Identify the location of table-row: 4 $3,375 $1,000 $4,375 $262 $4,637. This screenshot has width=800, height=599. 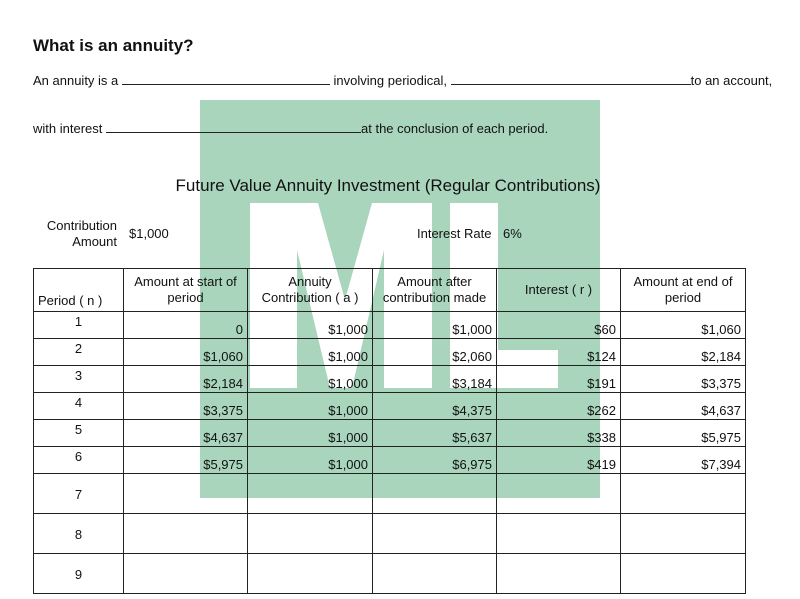
(389, 406).